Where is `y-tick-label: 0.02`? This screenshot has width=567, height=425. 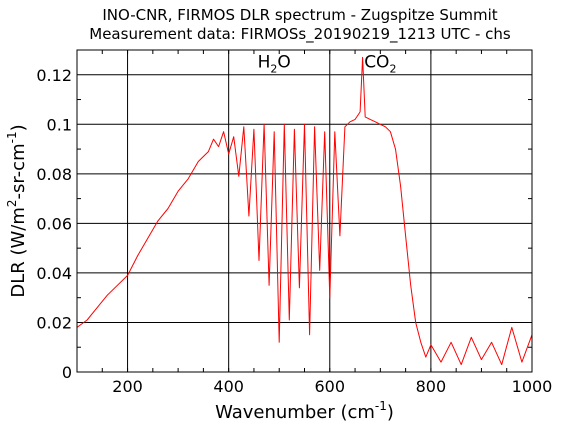
y-tick-label: 0.02 is located at coordinates (54, 322).